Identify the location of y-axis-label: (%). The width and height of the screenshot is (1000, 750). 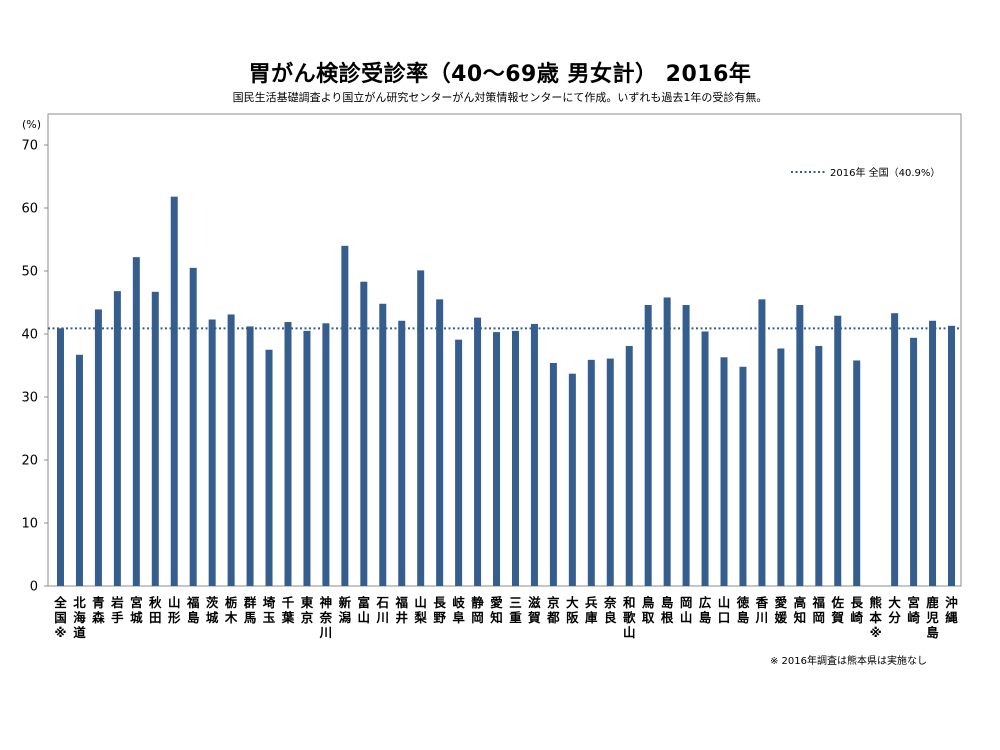
(31, 124).